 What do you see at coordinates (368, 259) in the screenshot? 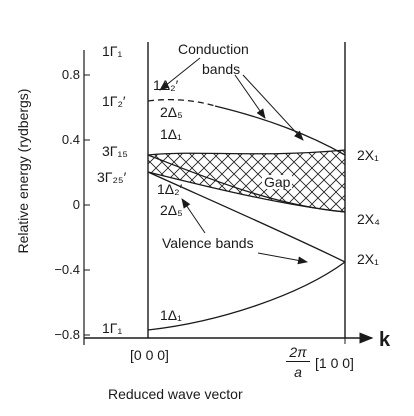
I see `label-x1-lower: 2X₁` at bounding box center [368, 259].